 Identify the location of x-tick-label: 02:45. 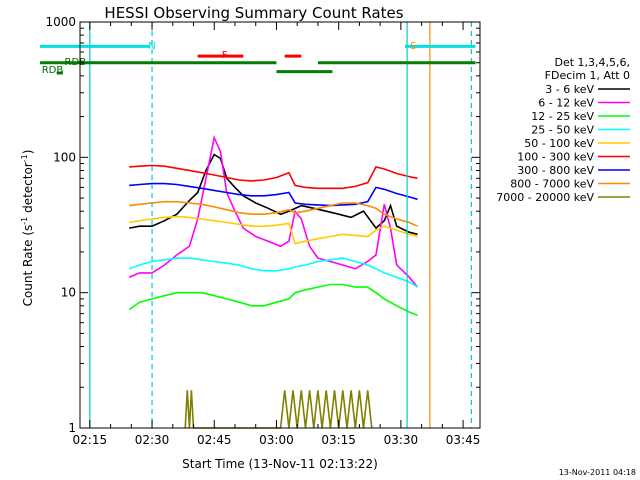
(214, 440).